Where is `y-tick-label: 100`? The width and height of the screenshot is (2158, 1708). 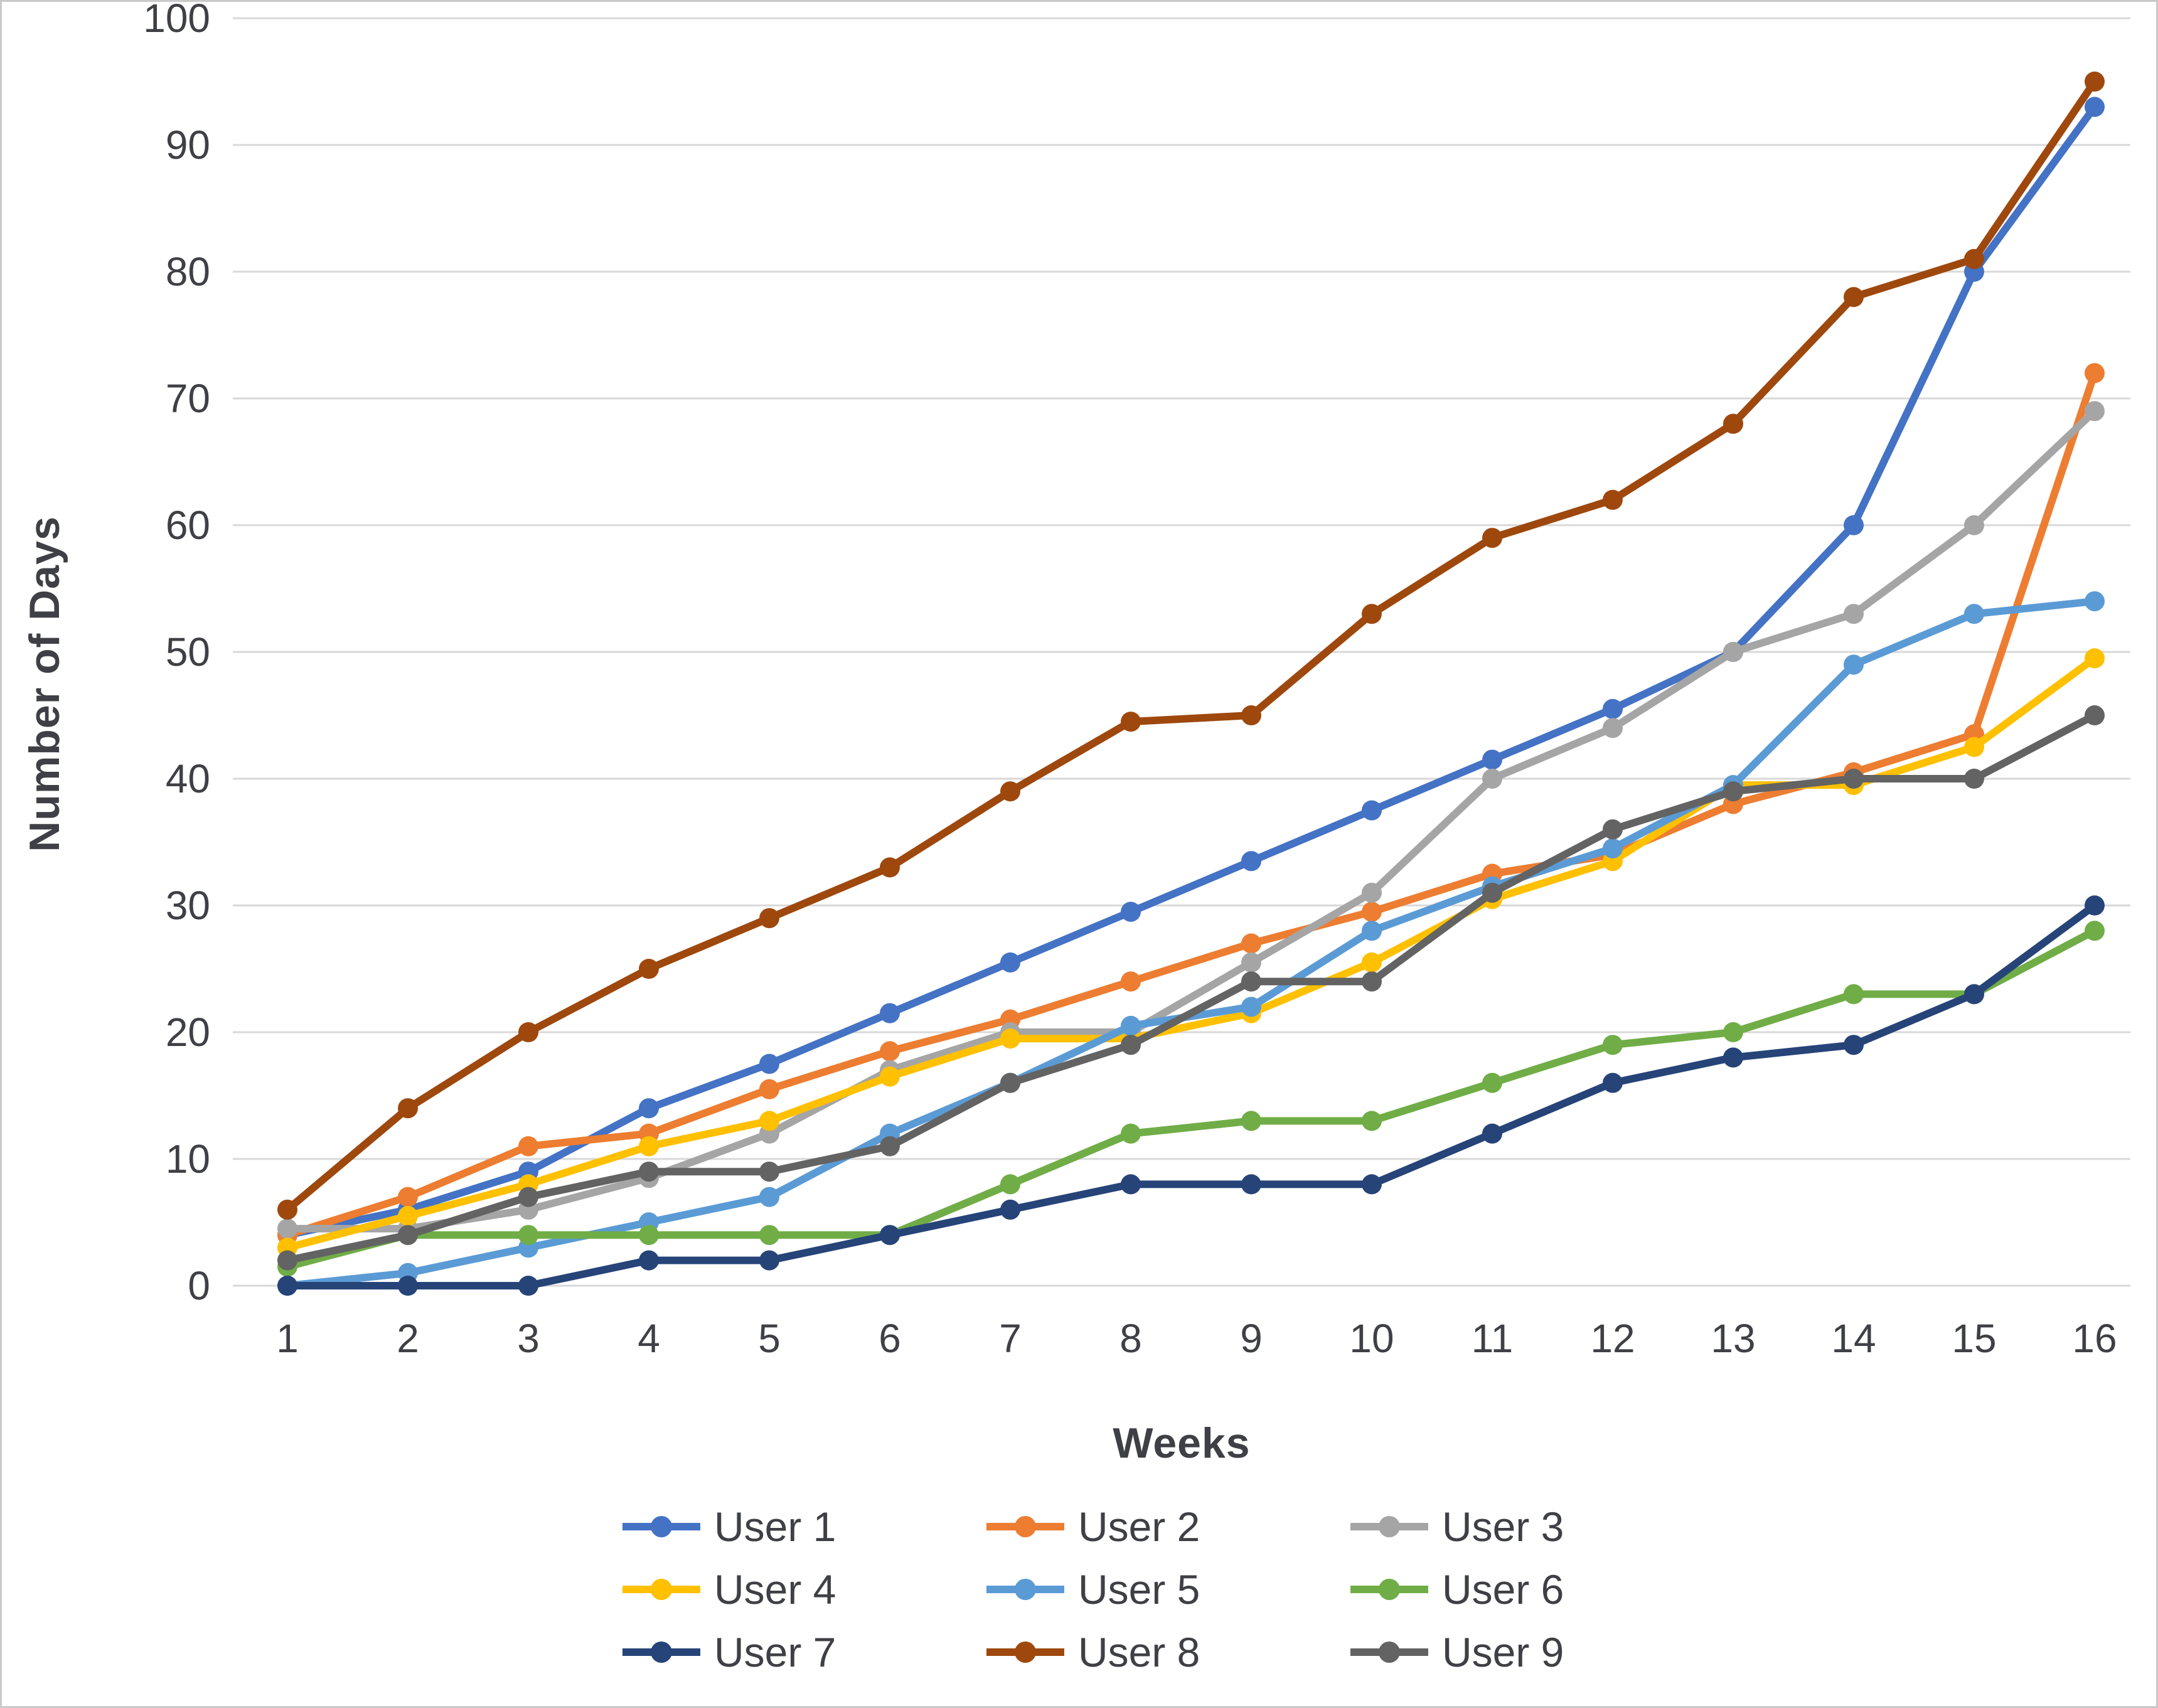 y-tick-label: 100 is located at coordinates (176, 21).